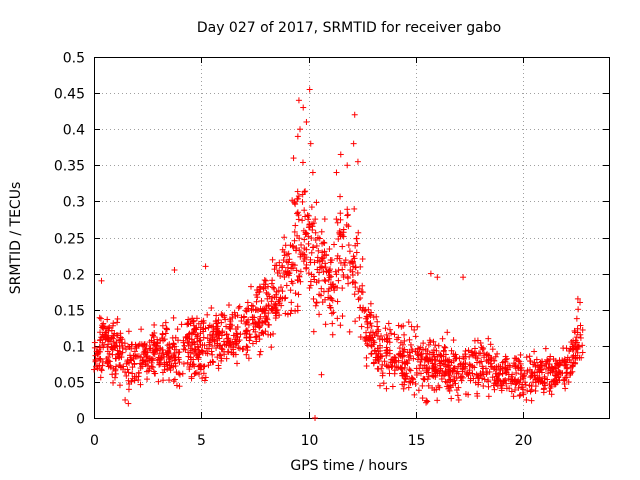  I want to click on y-tick-label: 0.45, so click(69, 95).